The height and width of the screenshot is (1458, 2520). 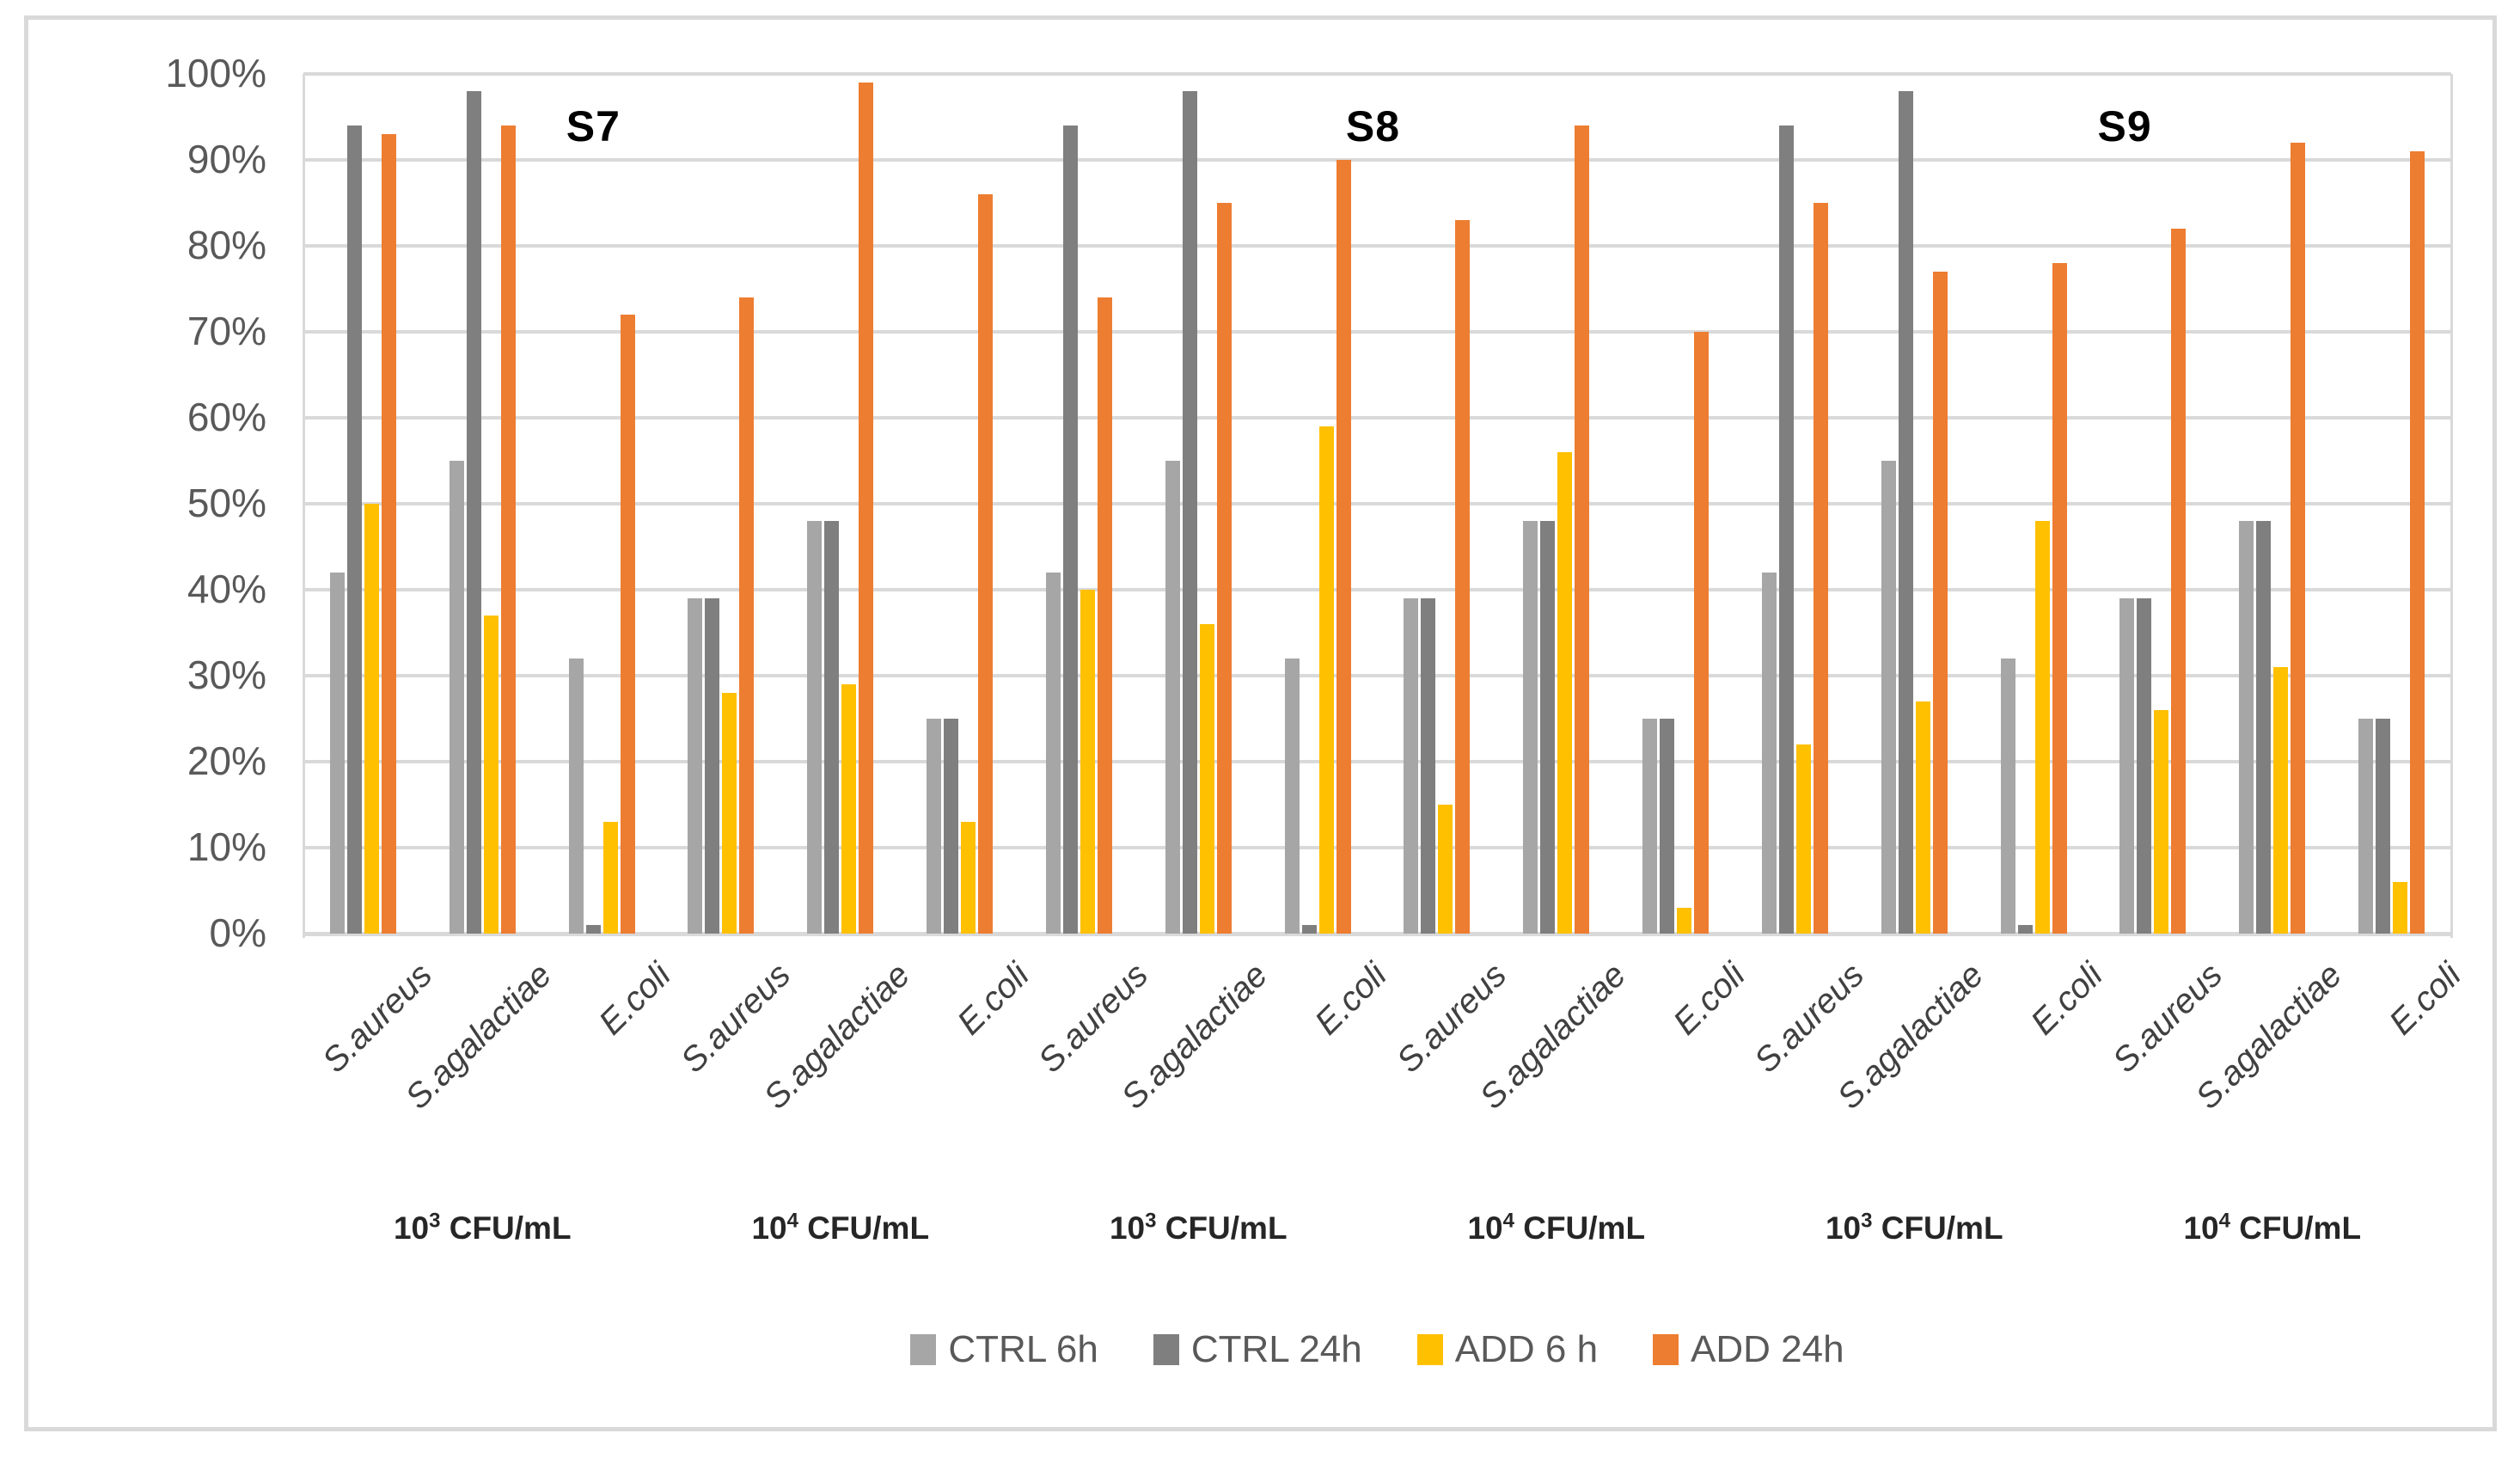 I want to click on y-axis-tick-label: 80%, so click(x=226, y=245).